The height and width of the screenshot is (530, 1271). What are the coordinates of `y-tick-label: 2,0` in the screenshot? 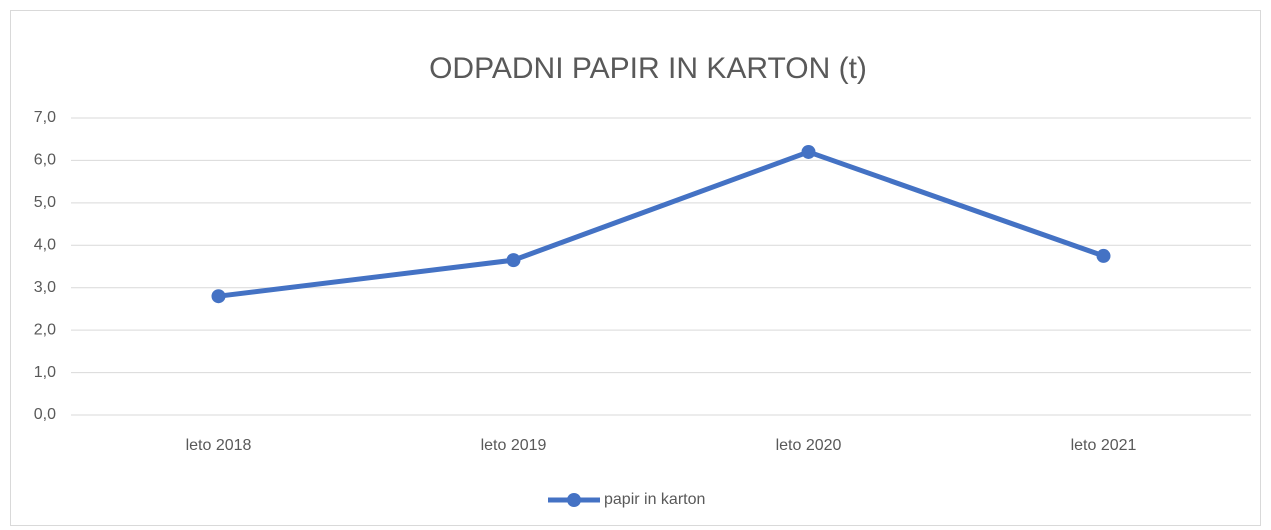 It's located at (45, 329).